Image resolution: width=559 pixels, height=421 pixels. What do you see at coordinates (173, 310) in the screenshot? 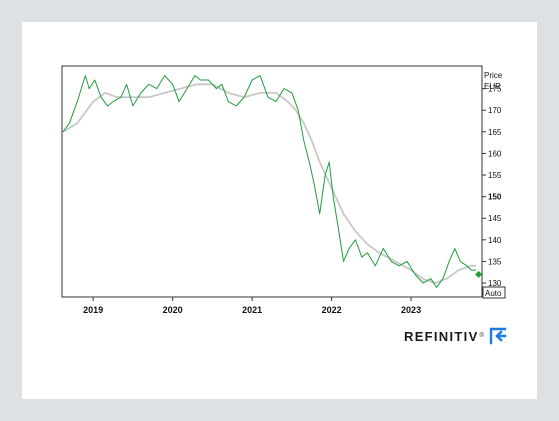
I see `x-tick-label: 2020` at bounding box center [173, 310].